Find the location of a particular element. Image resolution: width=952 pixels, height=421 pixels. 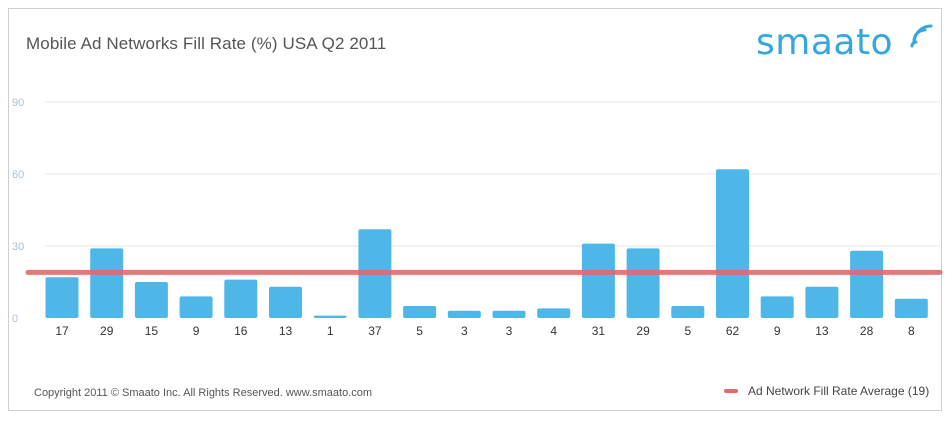

x-tick-label: 8 is located at coordinates (911, 331).